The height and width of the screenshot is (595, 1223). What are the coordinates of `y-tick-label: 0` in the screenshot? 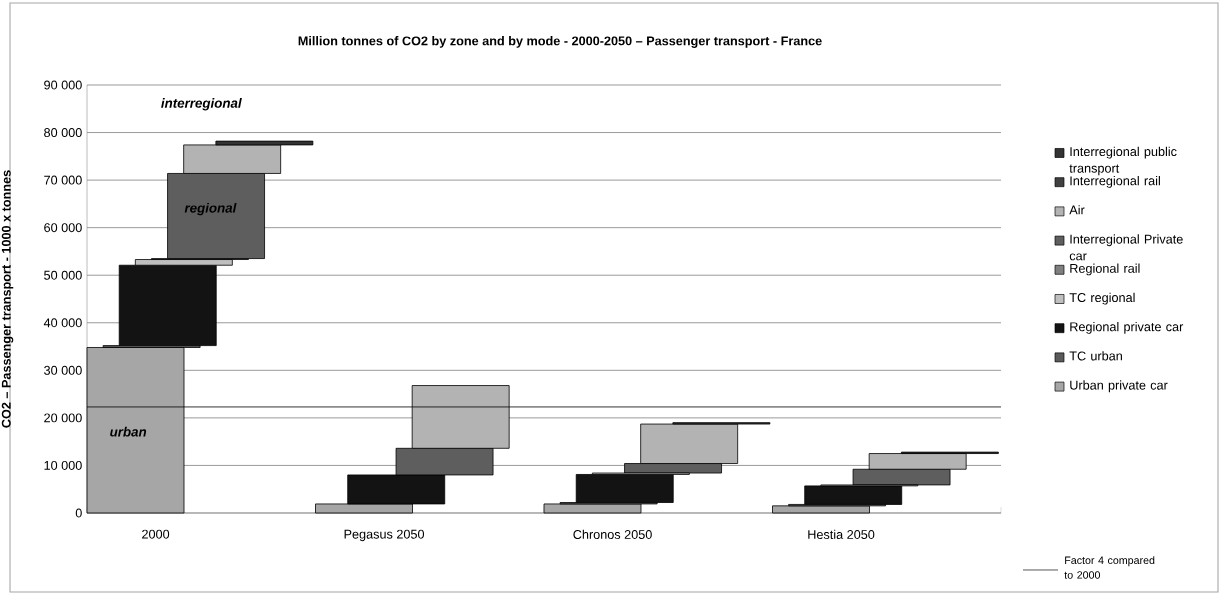 It's located at (78, 513).